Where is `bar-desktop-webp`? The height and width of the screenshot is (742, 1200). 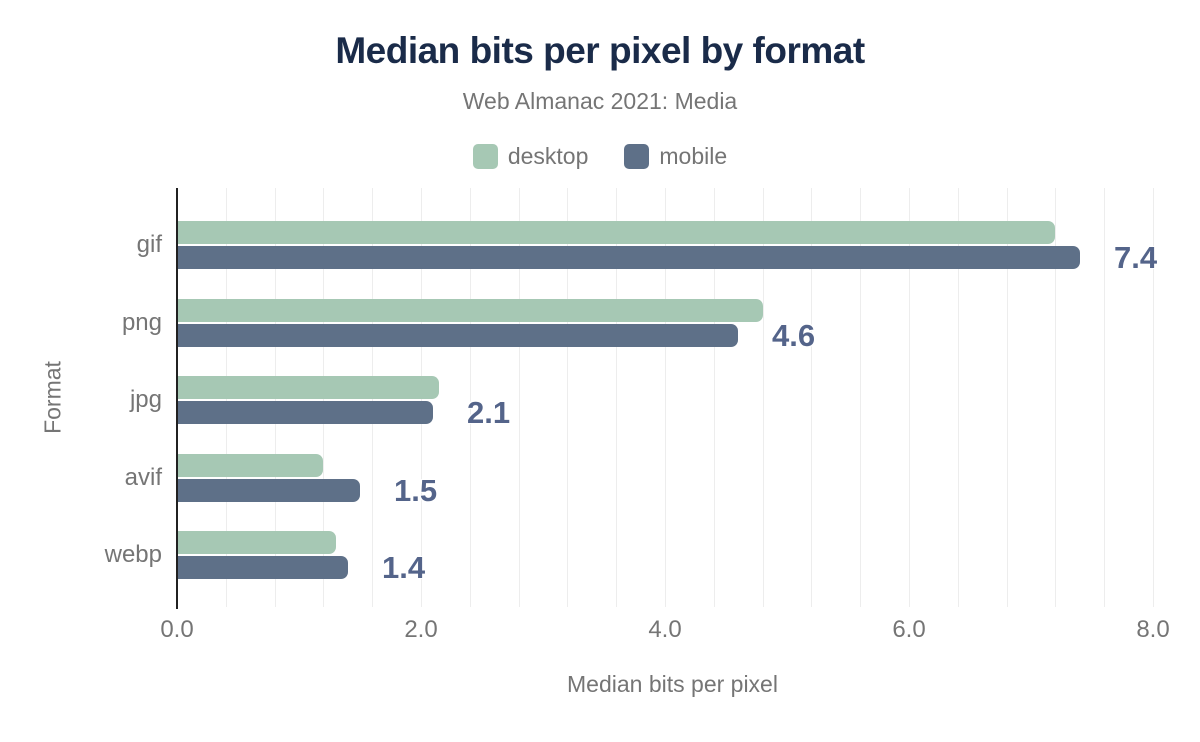 bar-desktop-webp is located at coordinates (256, 542).